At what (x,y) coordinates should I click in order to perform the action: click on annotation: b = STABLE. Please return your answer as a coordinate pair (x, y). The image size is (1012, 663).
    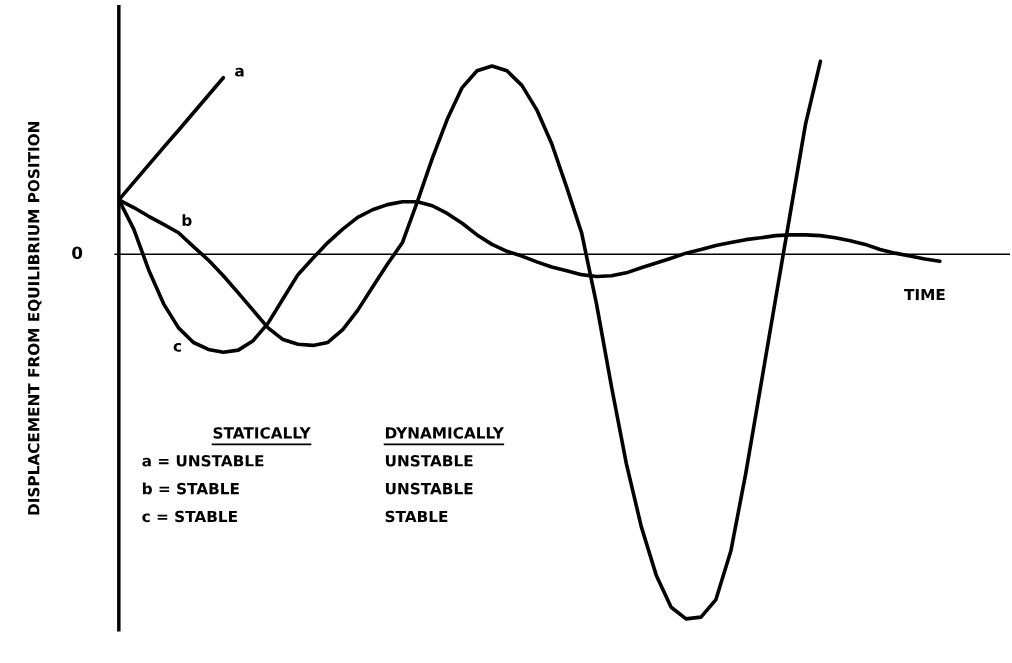
    Looking at the image, I should click on (190, 488).